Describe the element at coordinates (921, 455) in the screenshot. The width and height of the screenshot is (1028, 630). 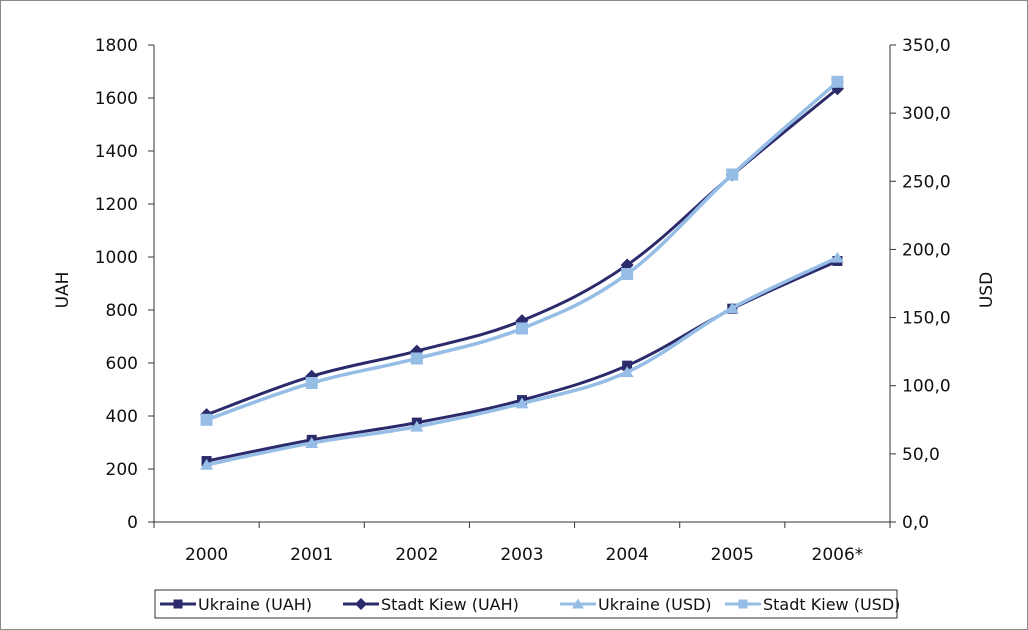
I see `y-right-tick-label: 50,0` at that location.